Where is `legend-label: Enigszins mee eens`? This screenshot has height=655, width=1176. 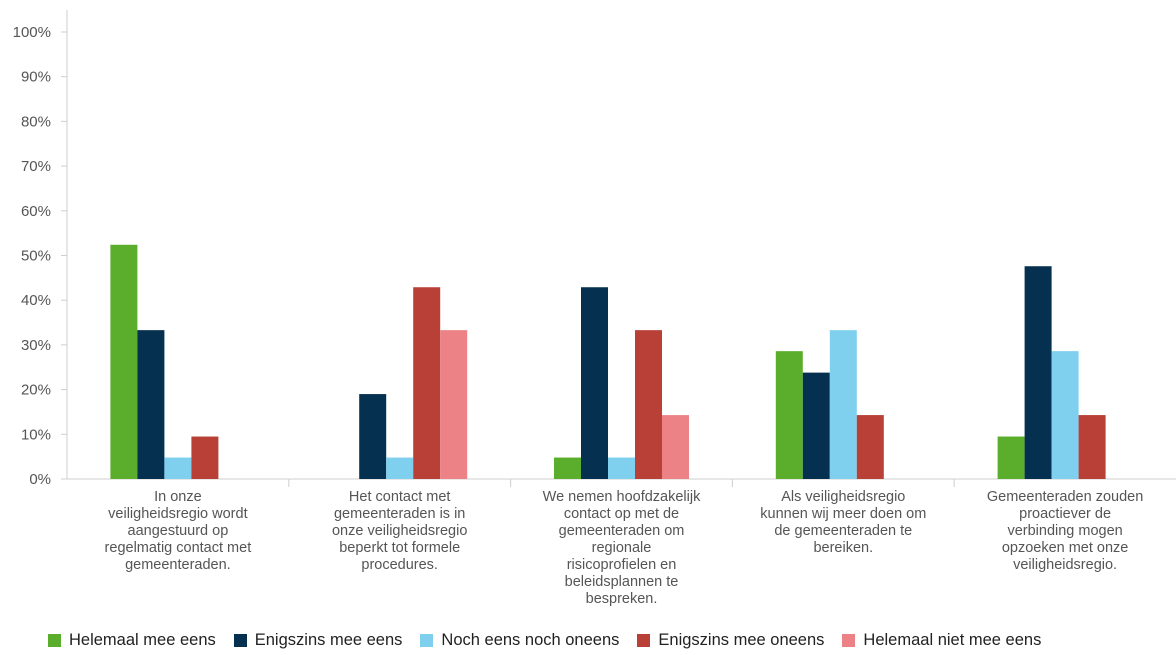 legend-label: Enigszins mee eens is located at coordinates (328, 640).